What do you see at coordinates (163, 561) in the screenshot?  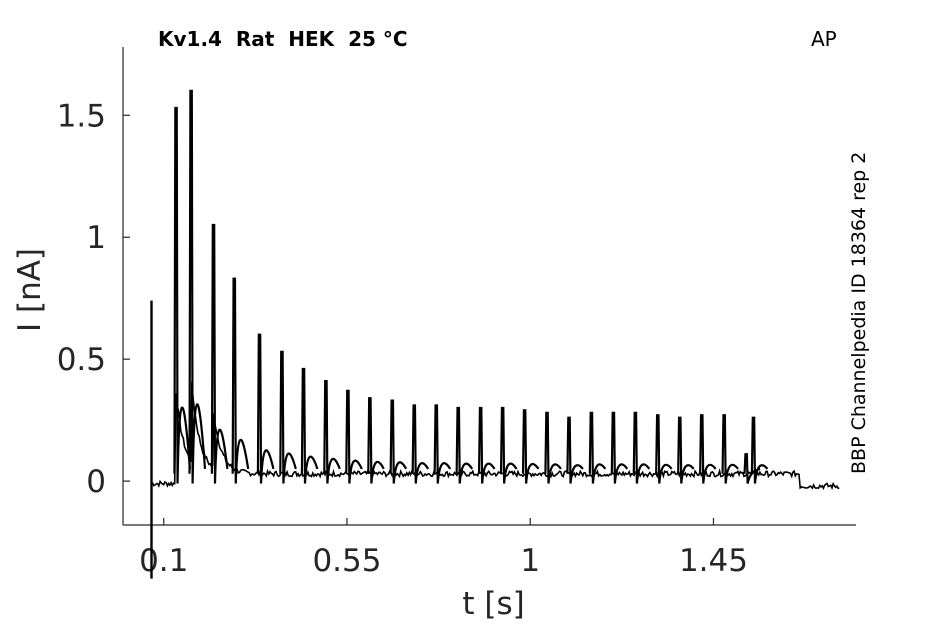 I see `x-tick-label: 0.1` at bounding box center [163, 561].